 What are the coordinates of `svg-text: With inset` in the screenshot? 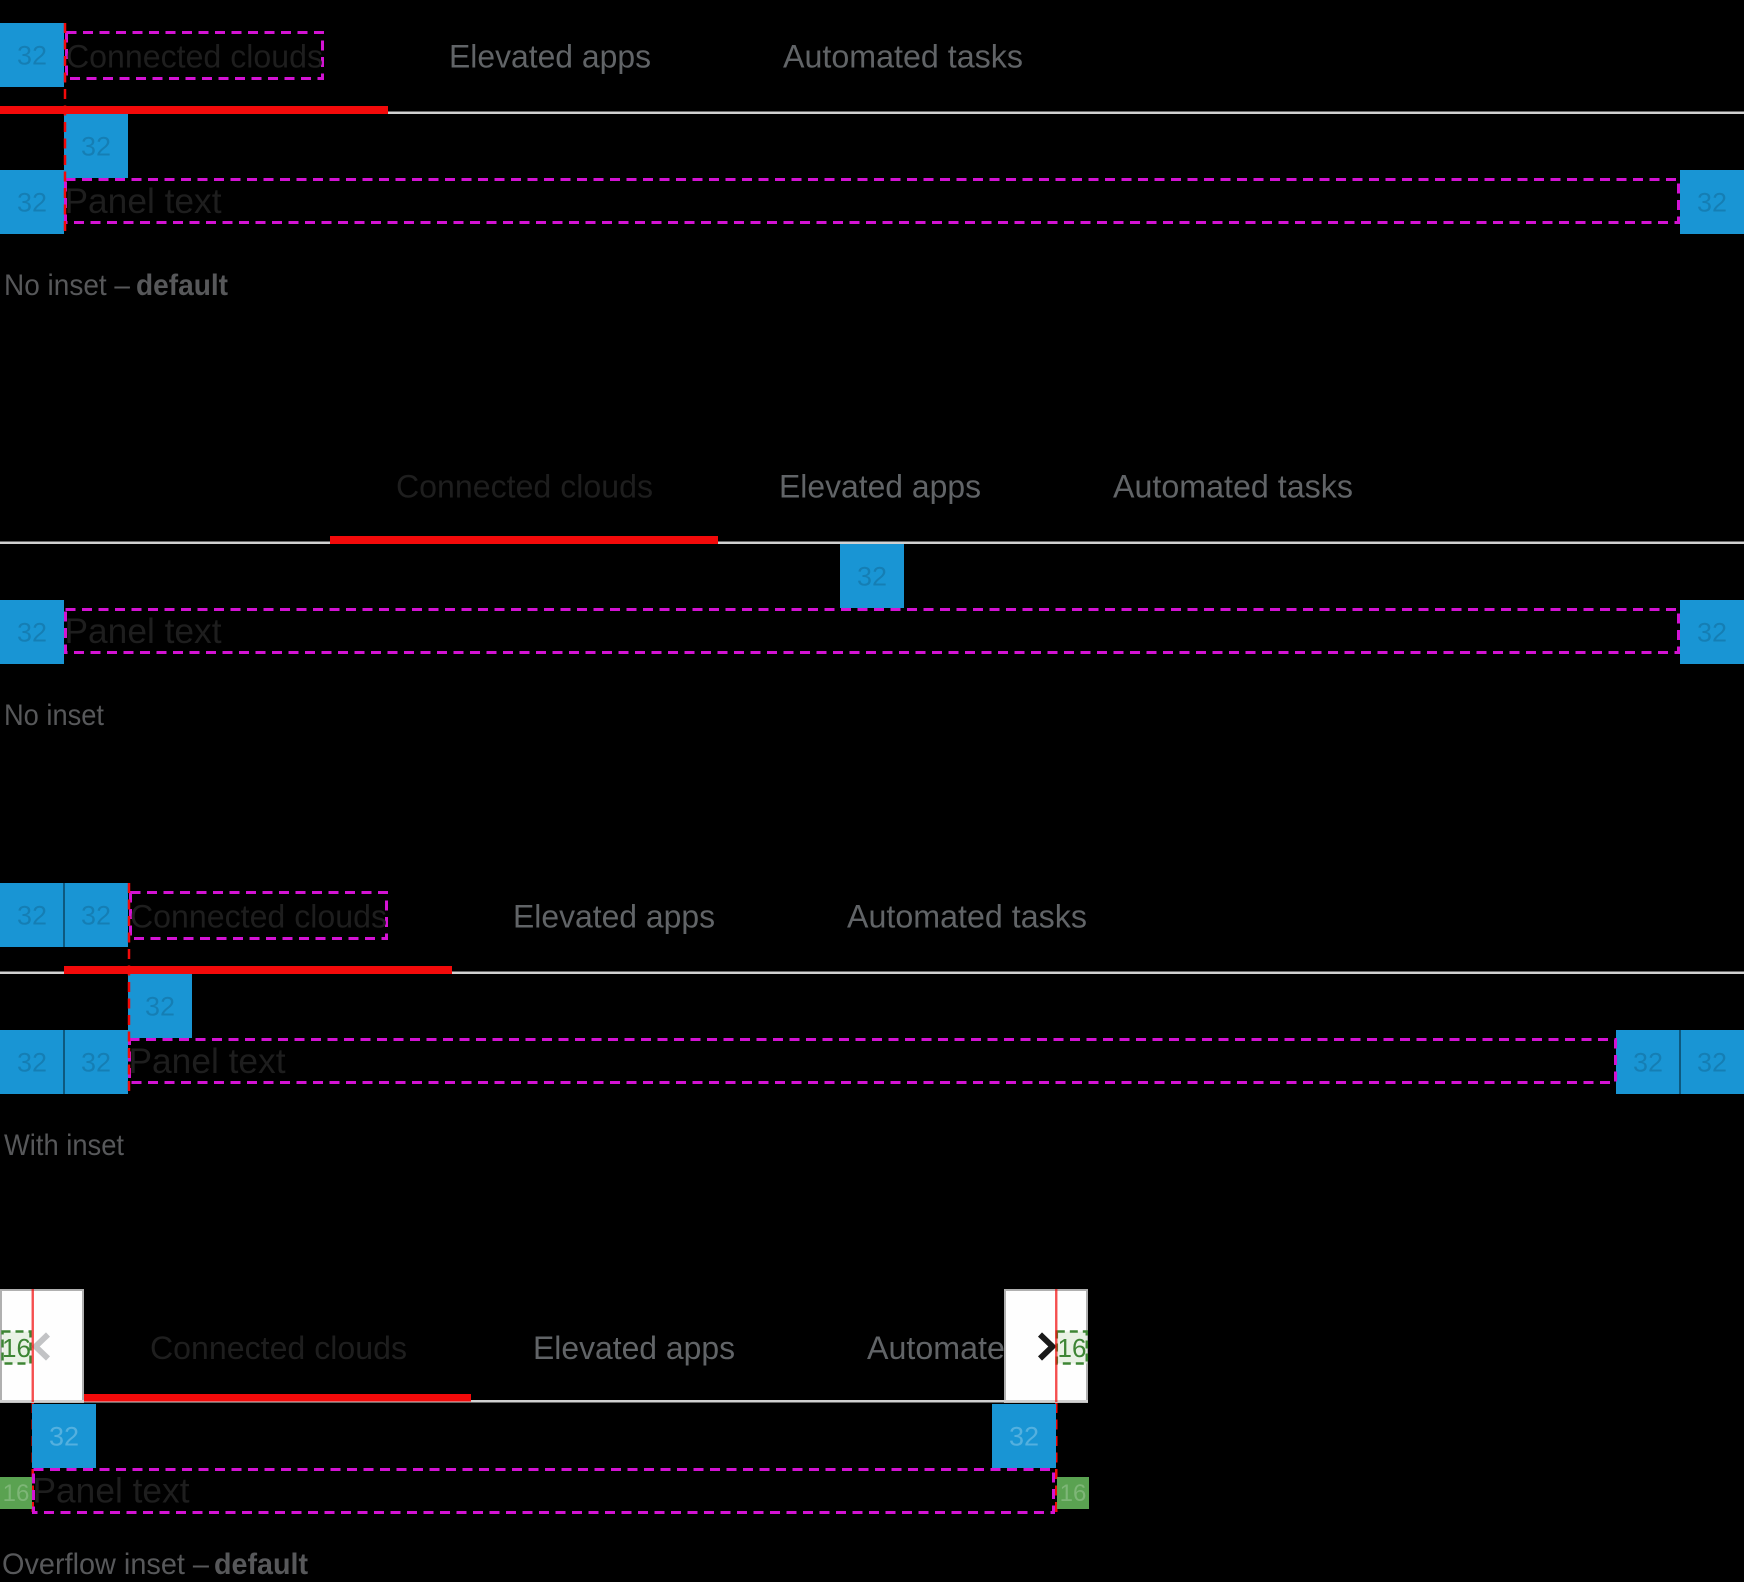 It's located at (64, 1145).